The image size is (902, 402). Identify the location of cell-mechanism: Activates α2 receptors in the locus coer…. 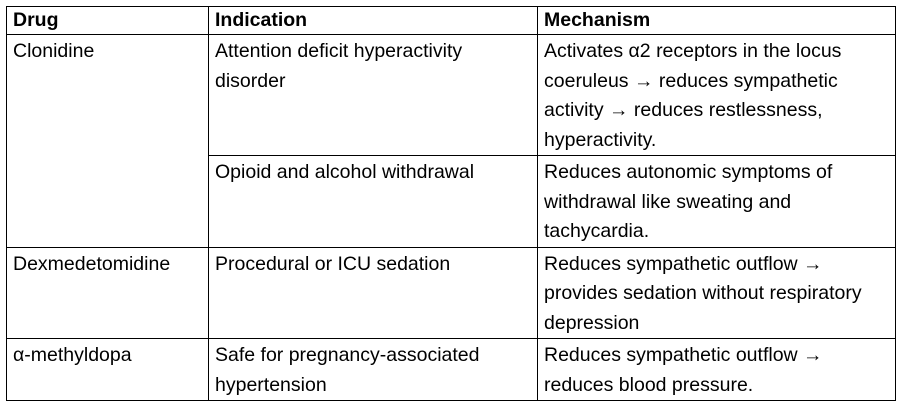
(716, 95).